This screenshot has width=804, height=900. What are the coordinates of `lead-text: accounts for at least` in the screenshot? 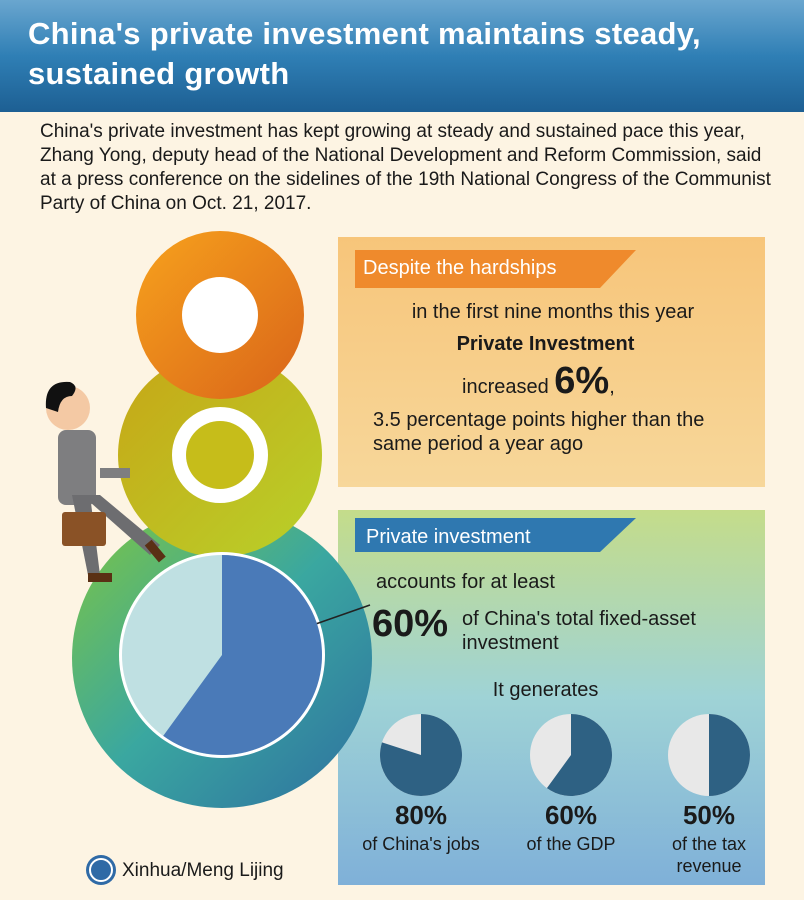 It's located at (465, 582).